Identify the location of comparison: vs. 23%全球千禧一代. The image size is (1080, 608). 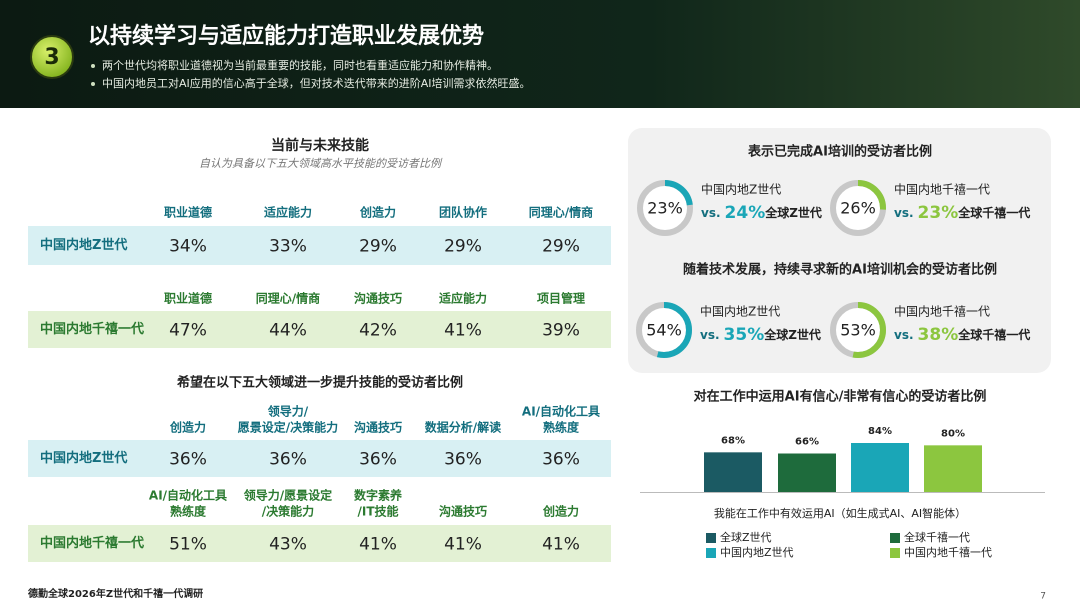
(962, 213).